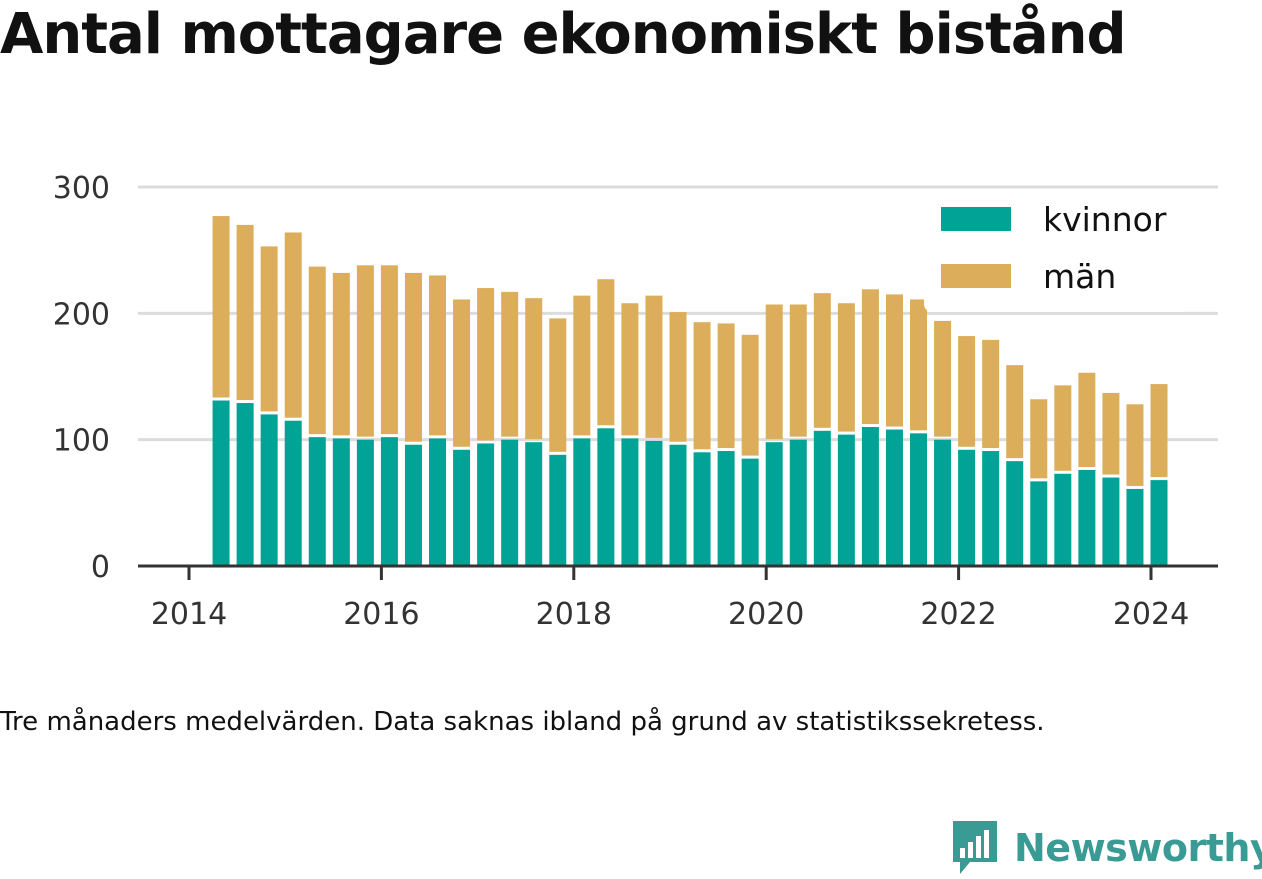  What do you see at coordinates (976, 219) in the screenshot?
I see `legend-swatch-kvinnor` at bounding box center [976, 219].